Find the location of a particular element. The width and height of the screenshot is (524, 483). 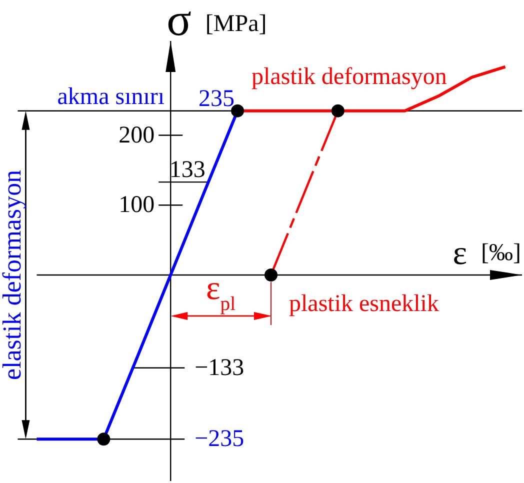

ref-line-label: 133 is located at coordinates (187, 170).